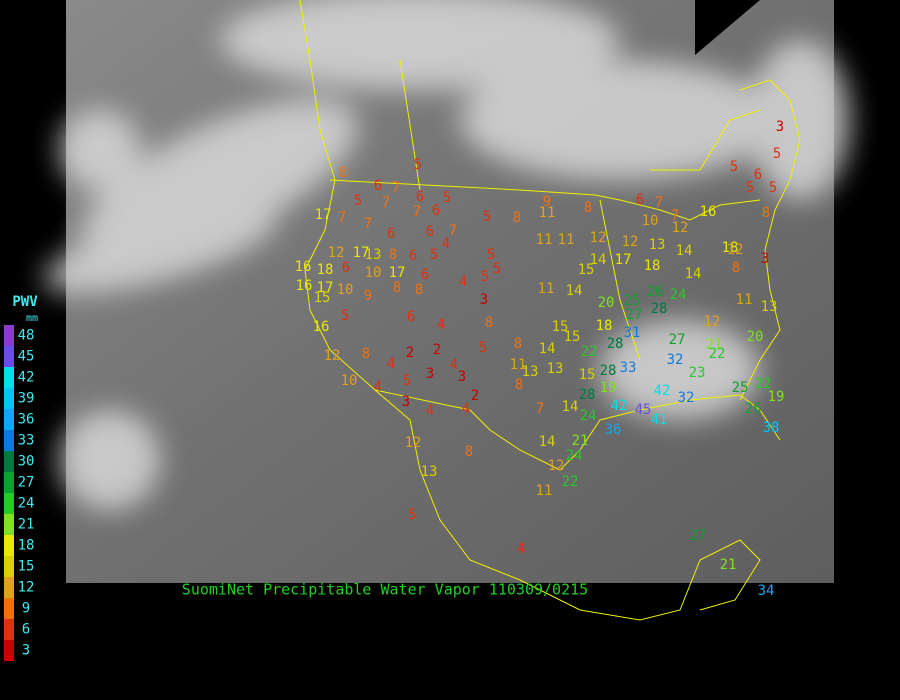 Image resolution: width=900 pixels, height=700 pixels. I want to click on legend-label: 48, so click(26, 336).